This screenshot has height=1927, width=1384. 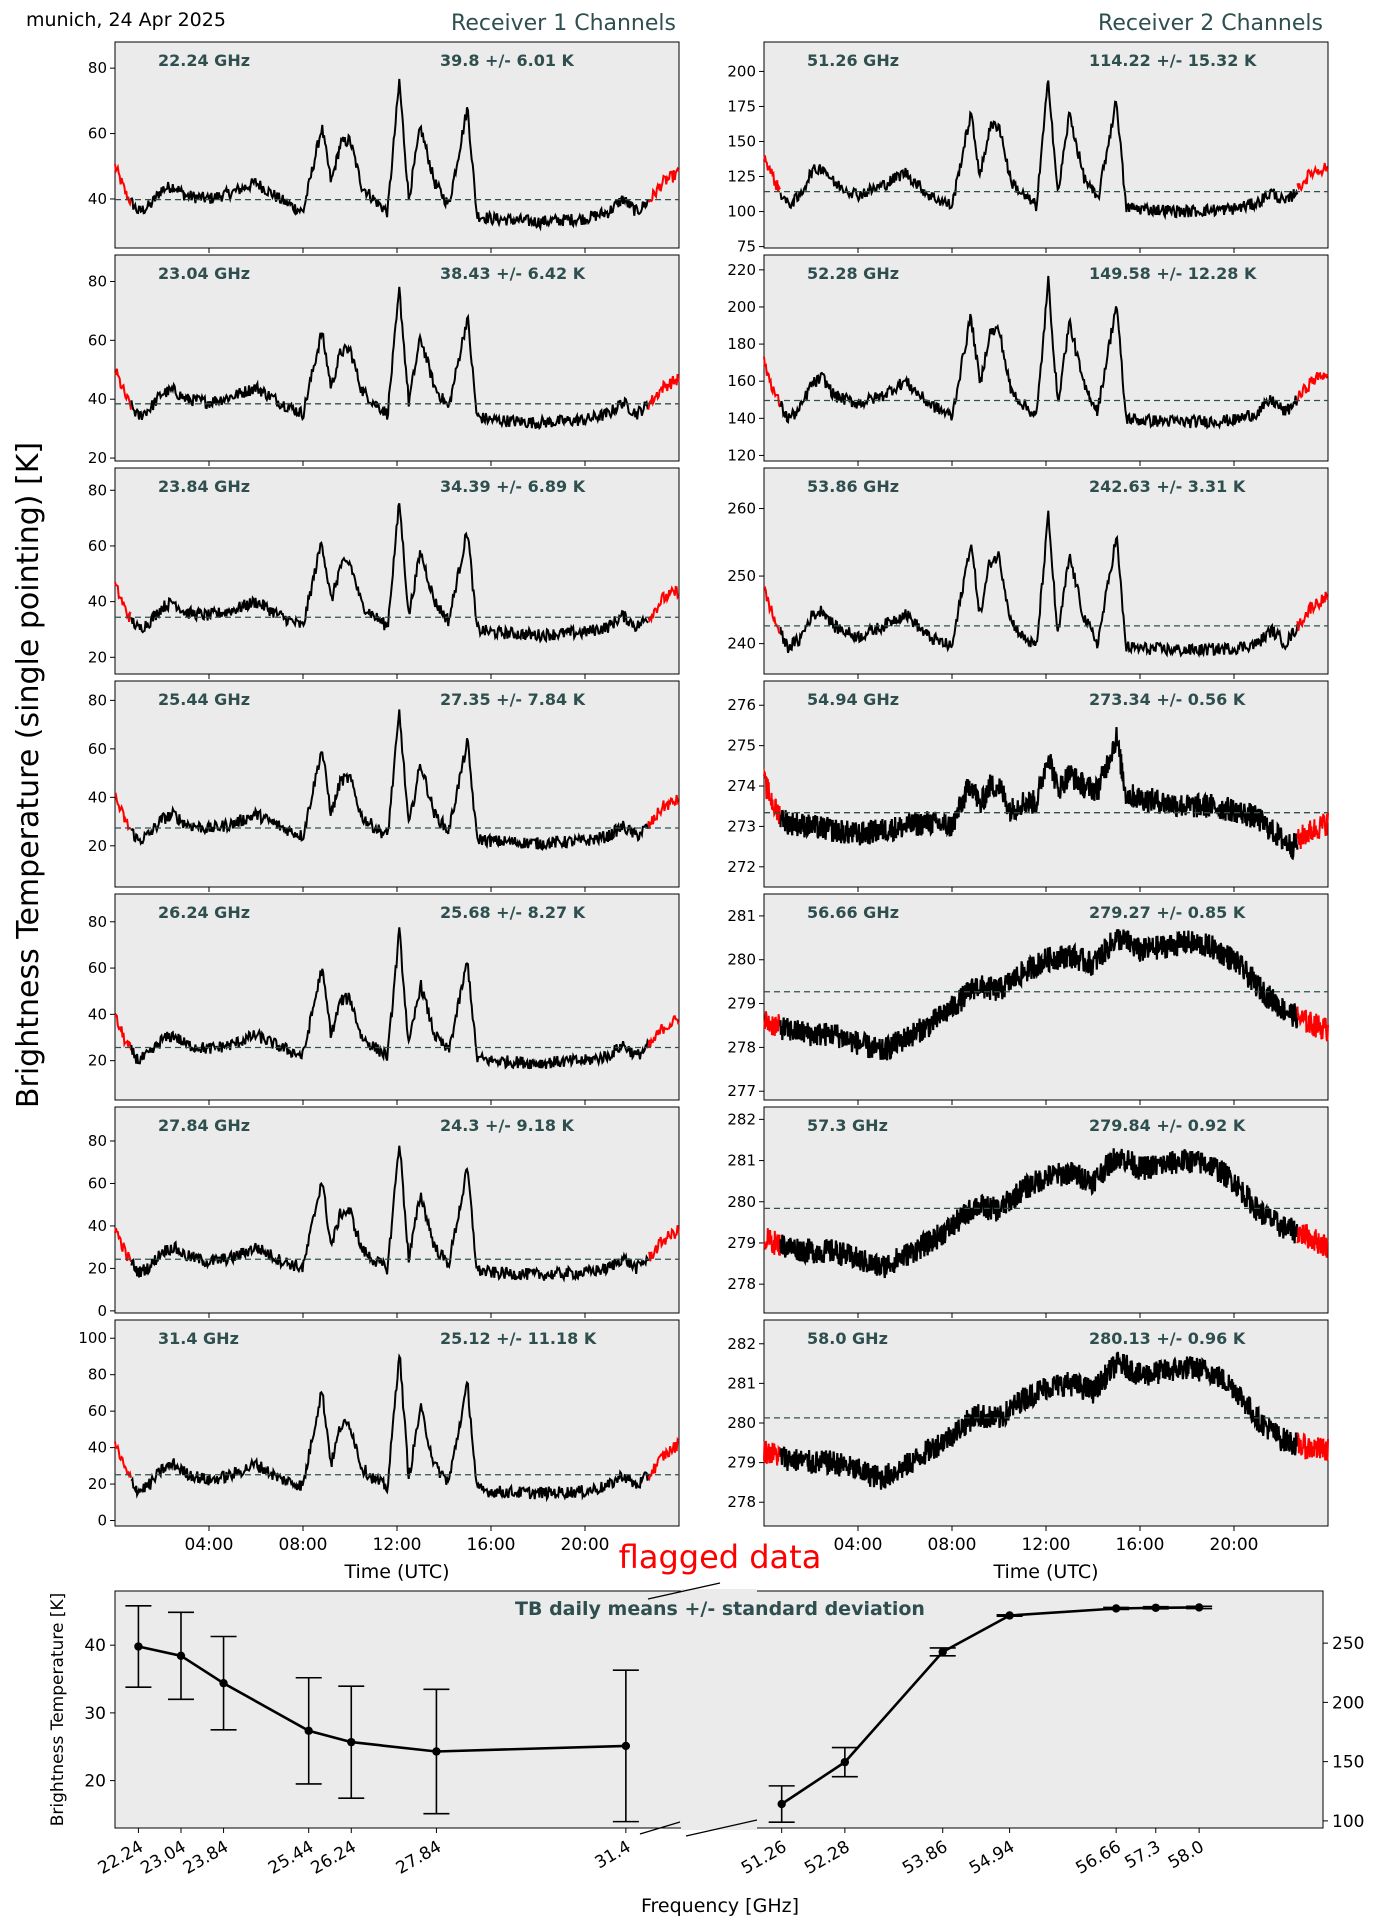 I want to click on summary-title: TB daily means +/- standard deviation, so click(x=720, y=1609).